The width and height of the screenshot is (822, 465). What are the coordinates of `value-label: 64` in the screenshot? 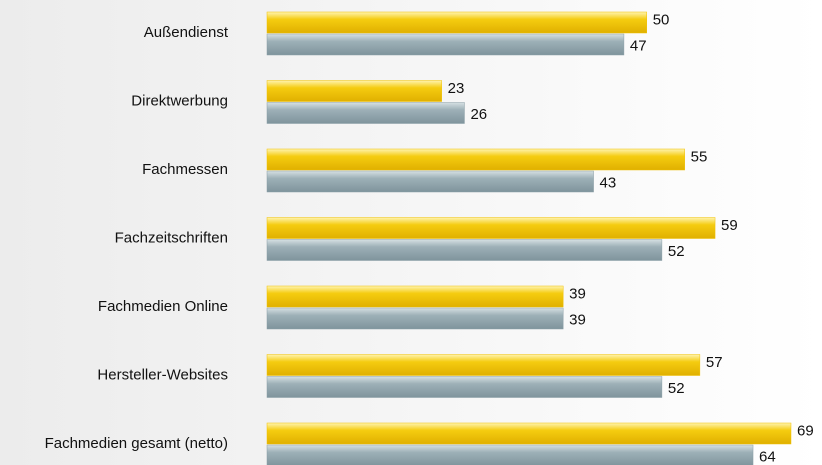 It's located at (767, 456).